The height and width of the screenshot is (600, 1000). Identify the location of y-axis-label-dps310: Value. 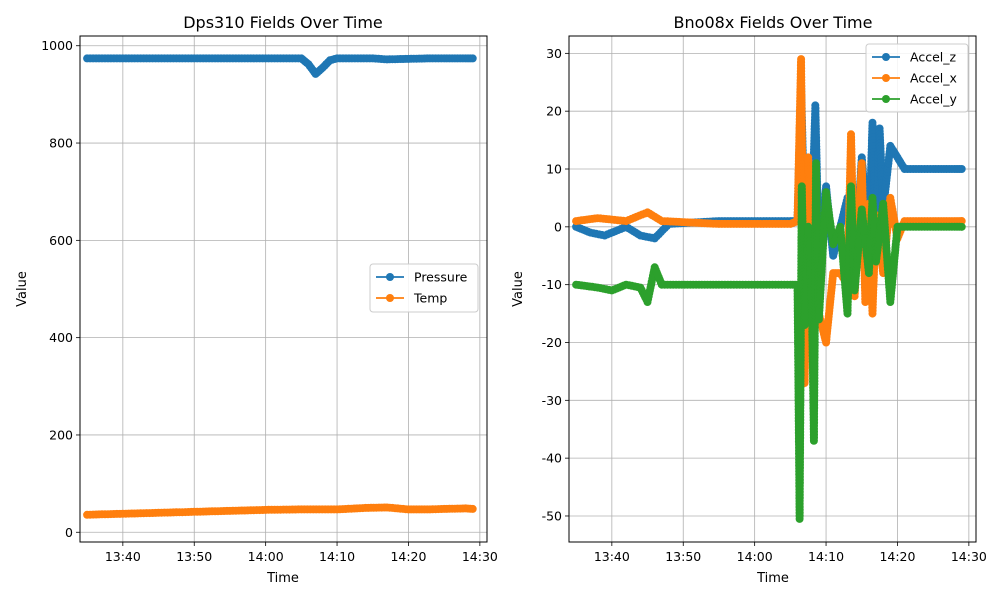
(22, 289).